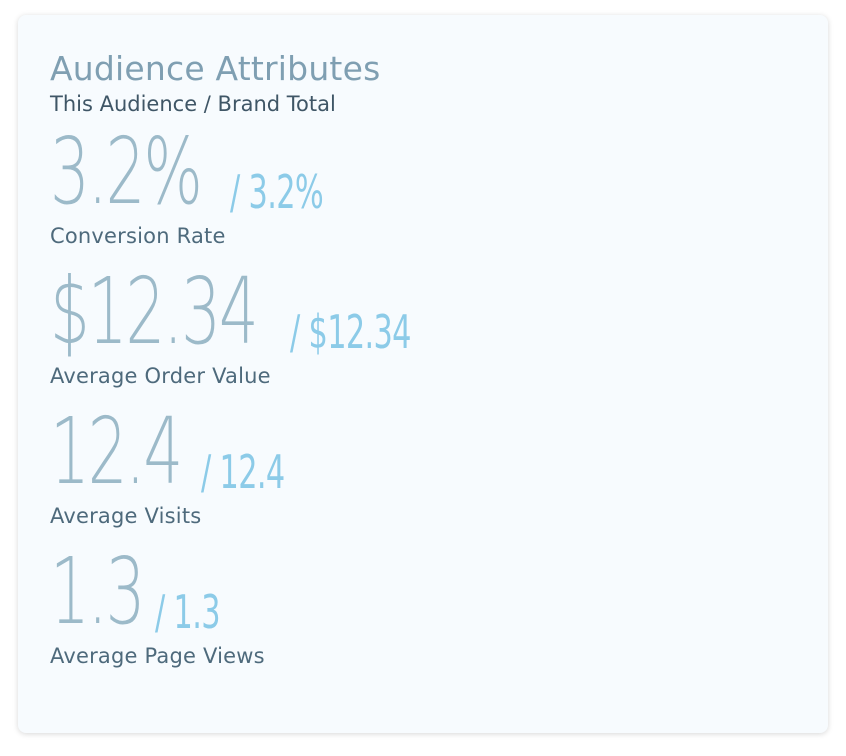 The height and width of the screenshot is (756, 846). Describe the element at coordinates (276, 192) in the screenshot. I see `brand-total-value: / 3.2%` at that location.